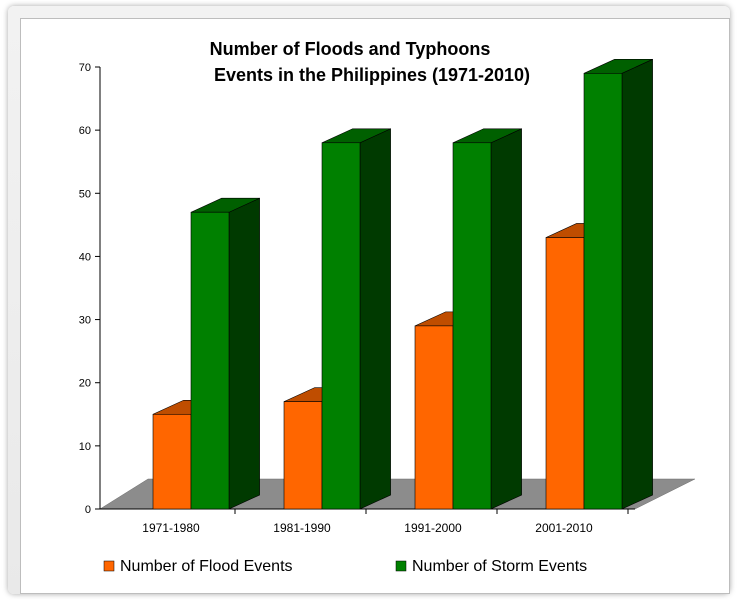 The width and height of the screenshot is (738, 600). What do you see at coordinates (171, 528) in the screenshot?
I see `x-tick-label: 1971-1980` at bounding box center [171, 528].